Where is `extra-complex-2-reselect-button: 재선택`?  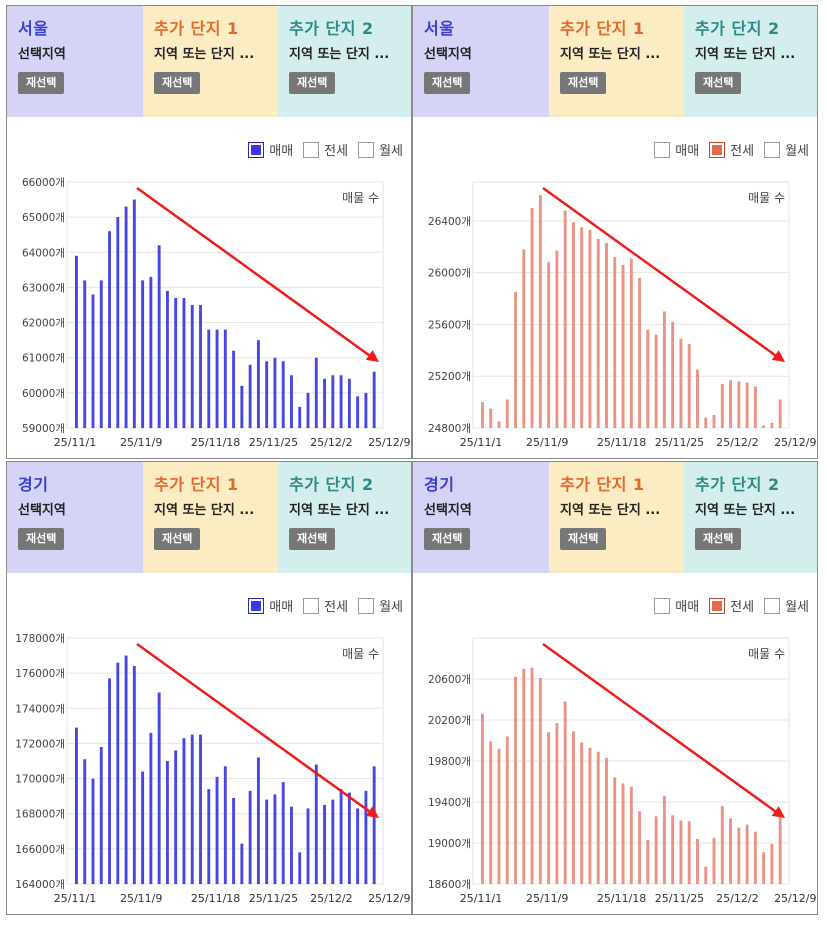 extra-complex-2-reselect-button: 재선택 is located at coordinates (718, 539).